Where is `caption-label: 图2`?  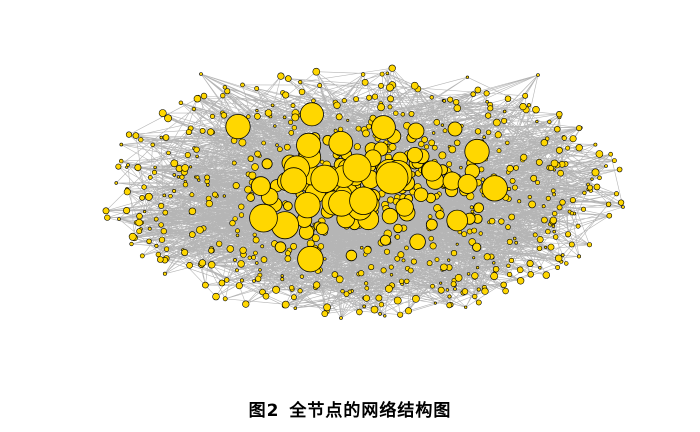
caption-label: 图2 is located at coordinates (264, 411).